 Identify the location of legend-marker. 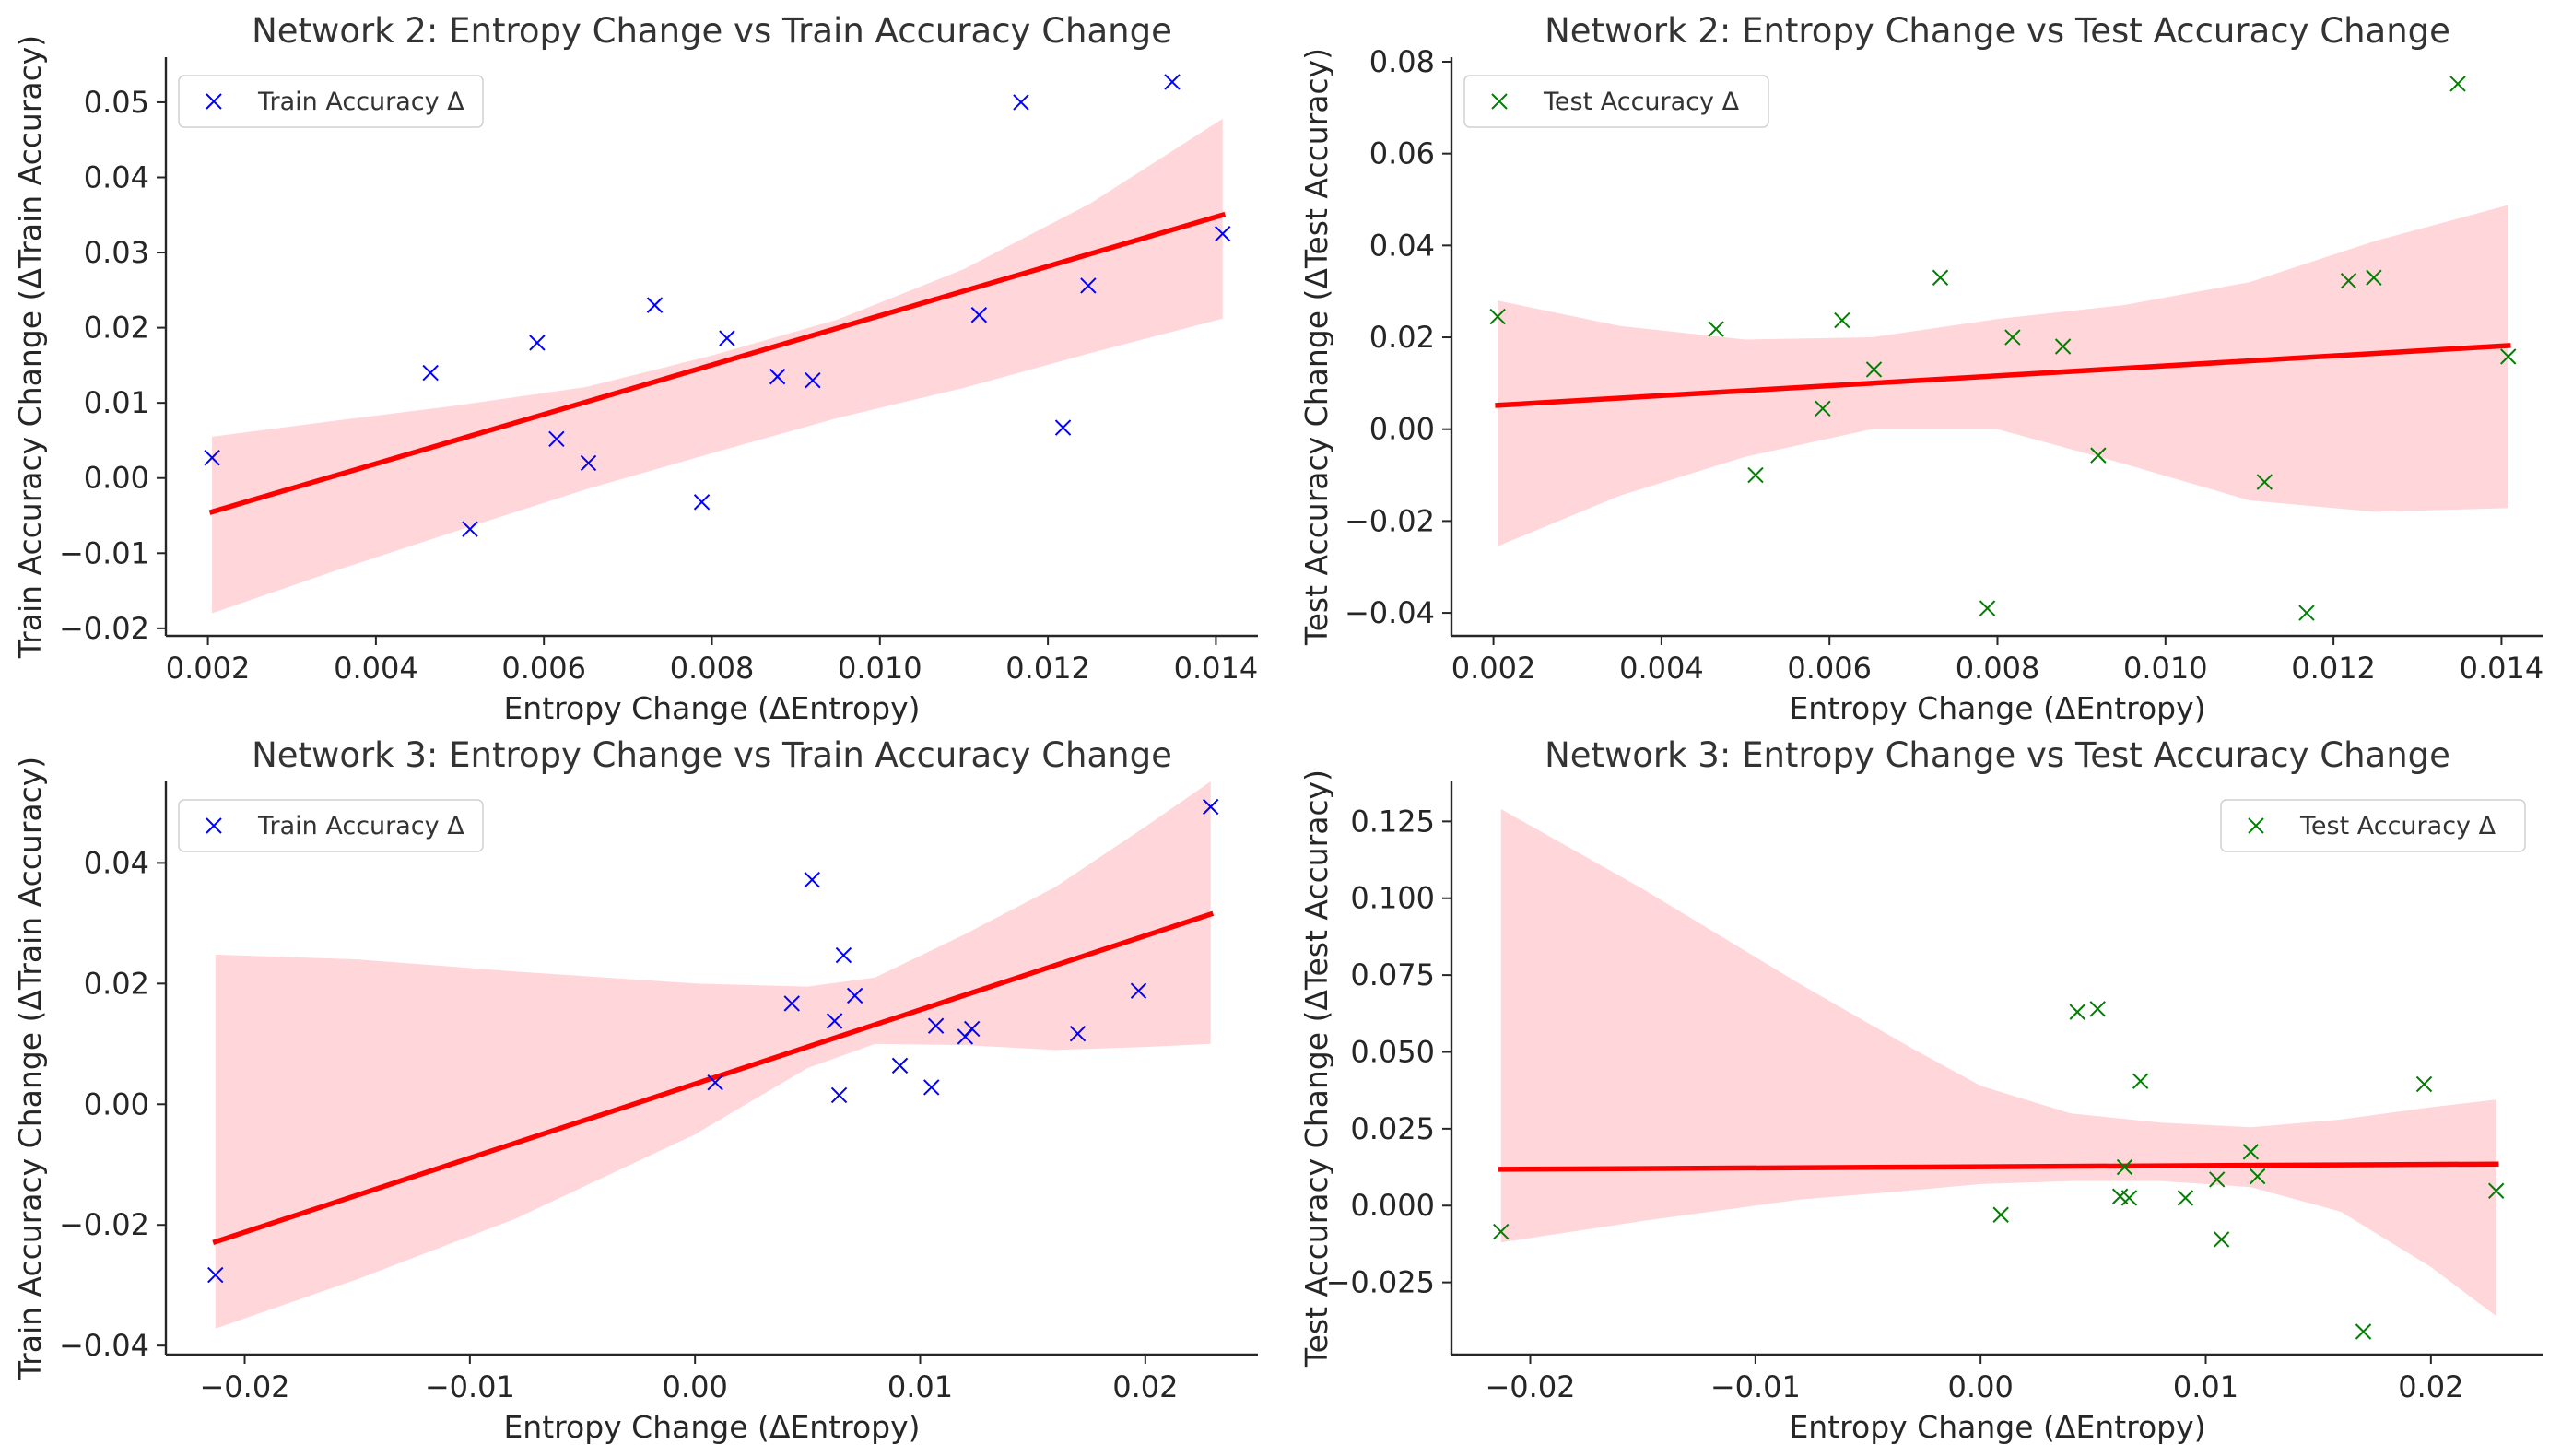
(2256, 825).